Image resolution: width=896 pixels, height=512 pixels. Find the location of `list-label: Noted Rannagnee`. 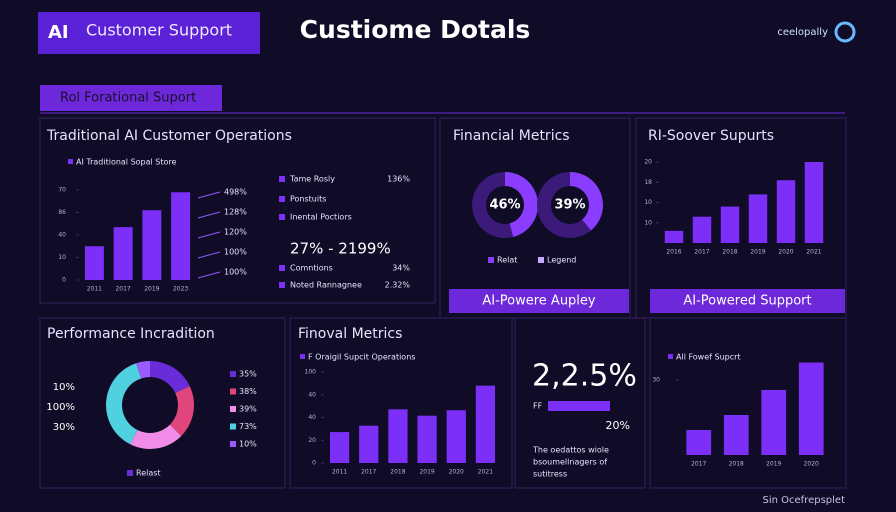

list-label: Noted Rannagnee is located at coordinates (326, 285).